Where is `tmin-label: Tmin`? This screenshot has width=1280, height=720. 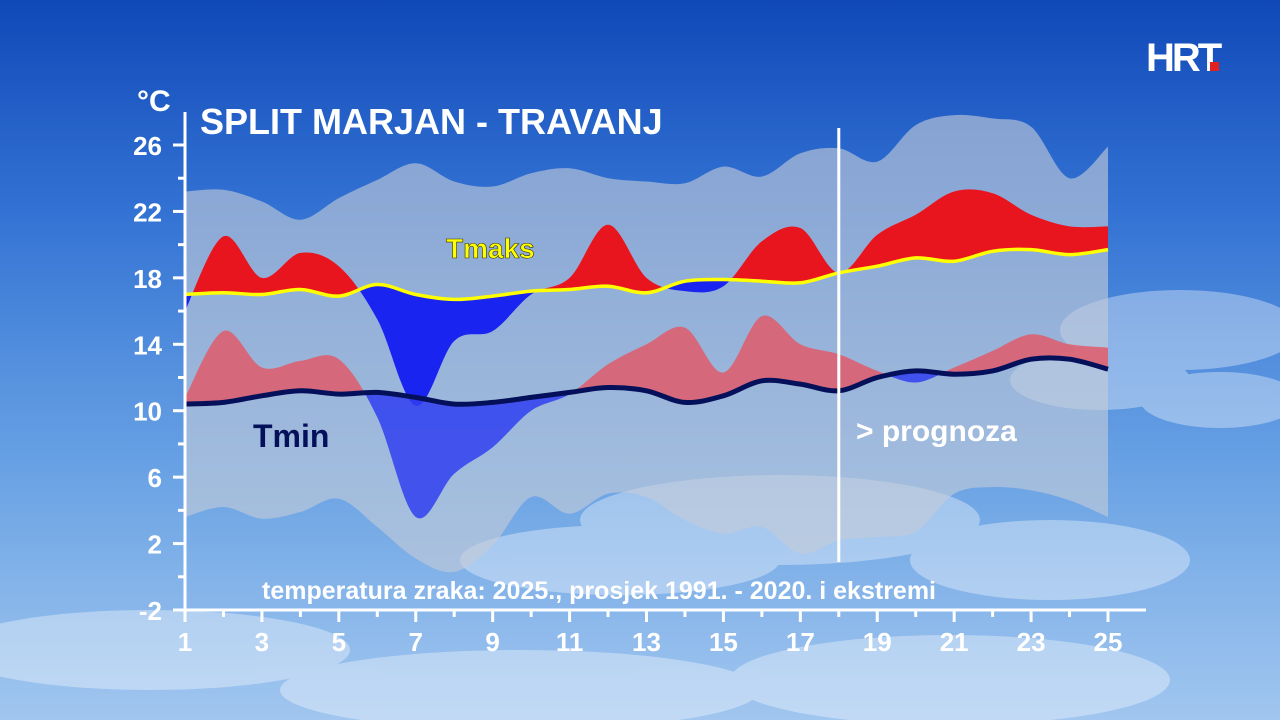 tmin-label: Tmin is located at coordinates (291, 436).